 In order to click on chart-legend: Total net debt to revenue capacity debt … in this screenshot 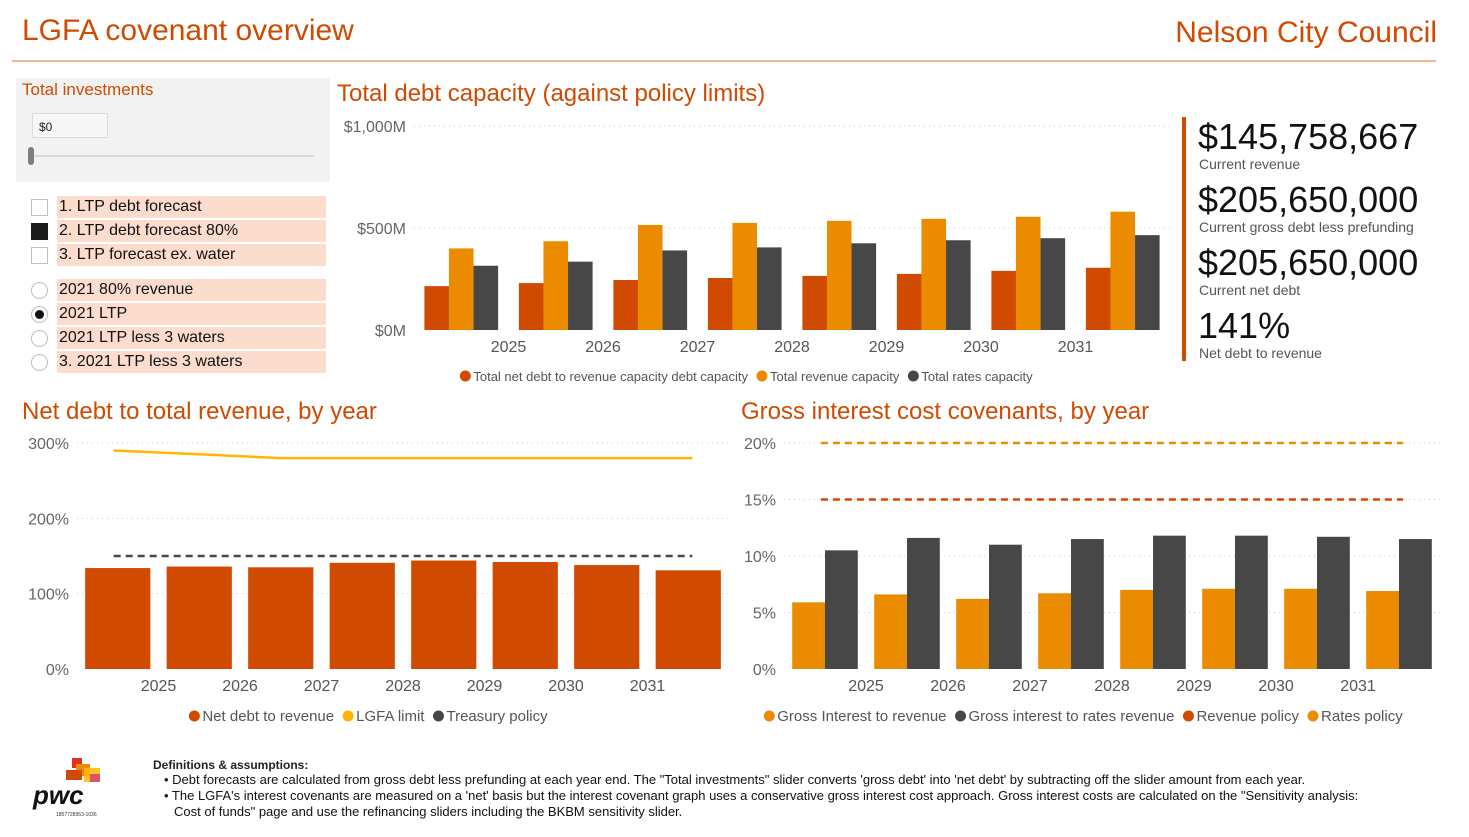, I will do `click(746, 376)`.